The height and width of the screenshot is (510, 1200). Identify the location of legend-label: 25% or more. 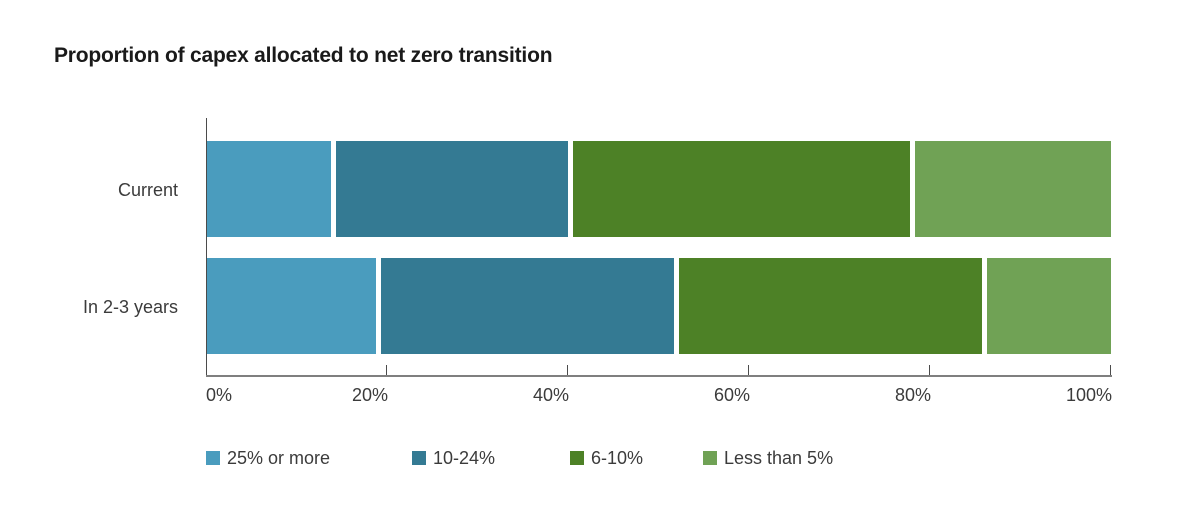
(279, 457).